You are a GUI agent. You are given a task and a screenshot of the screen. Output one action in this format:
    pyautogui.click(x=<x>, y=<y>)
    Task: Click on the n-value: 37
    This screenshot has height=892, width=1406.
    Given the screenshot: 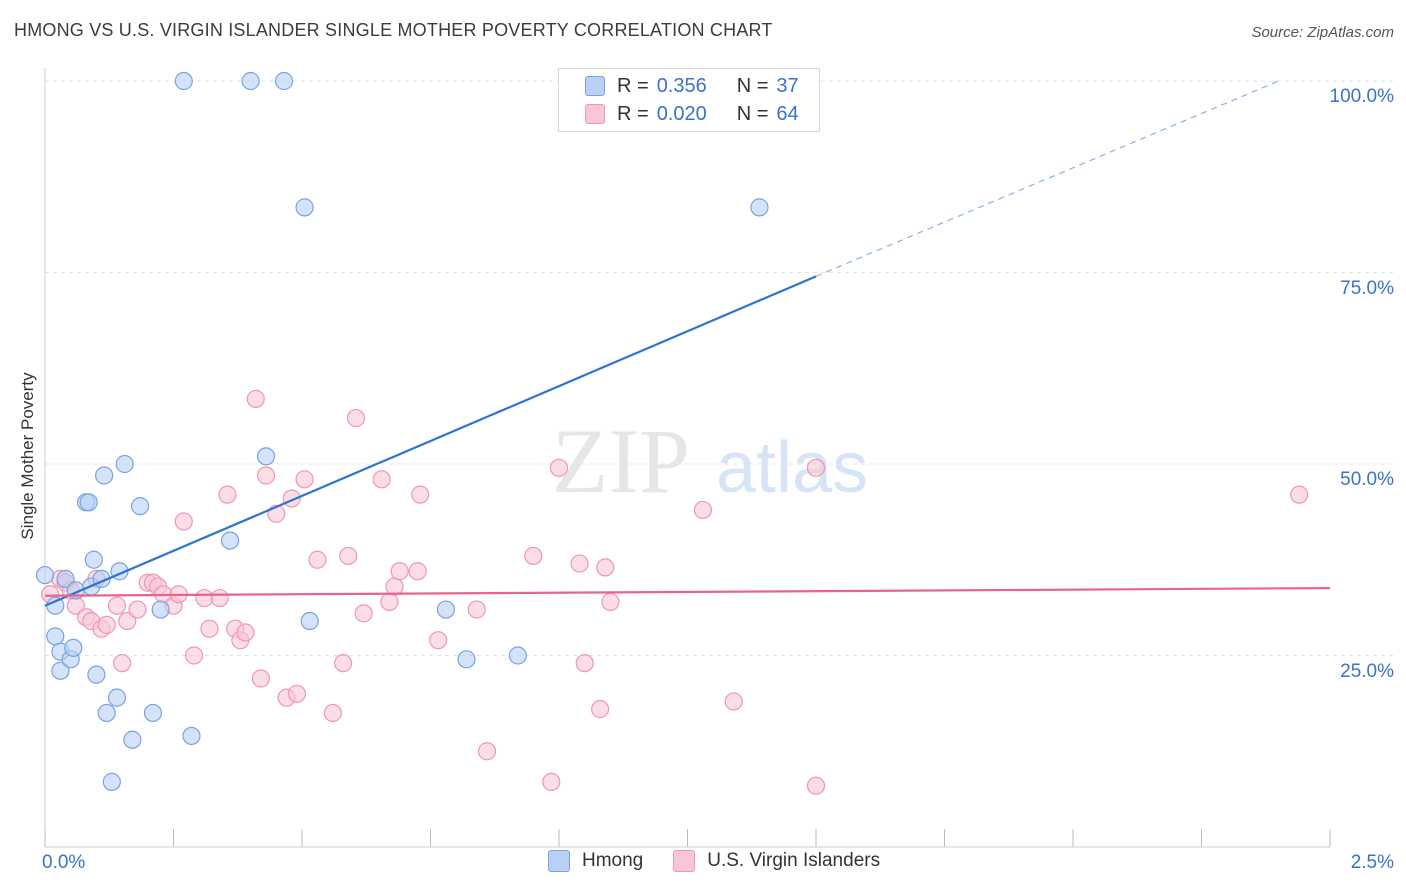 What is the action you would take?
    pyautogui.click(x=787, y=85)
    